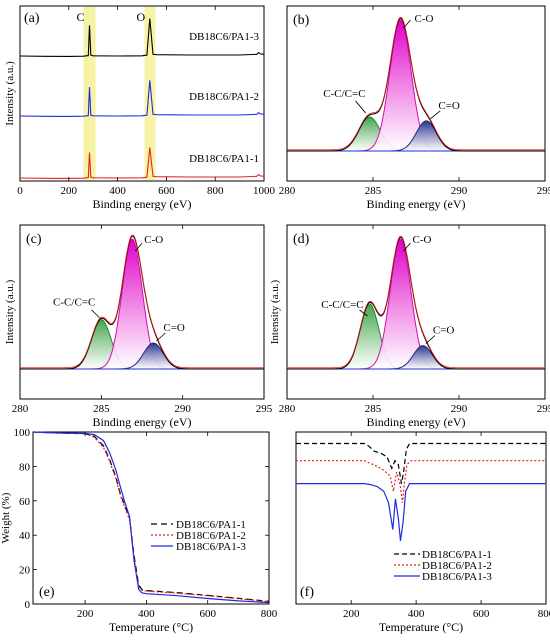 The width and height of the screenshot is (550, 641). What do you see at coordinates (224, 97) in the screenshot?
I see `series-label: DB18C6/PA1-2` at bounding box center [224, 97].